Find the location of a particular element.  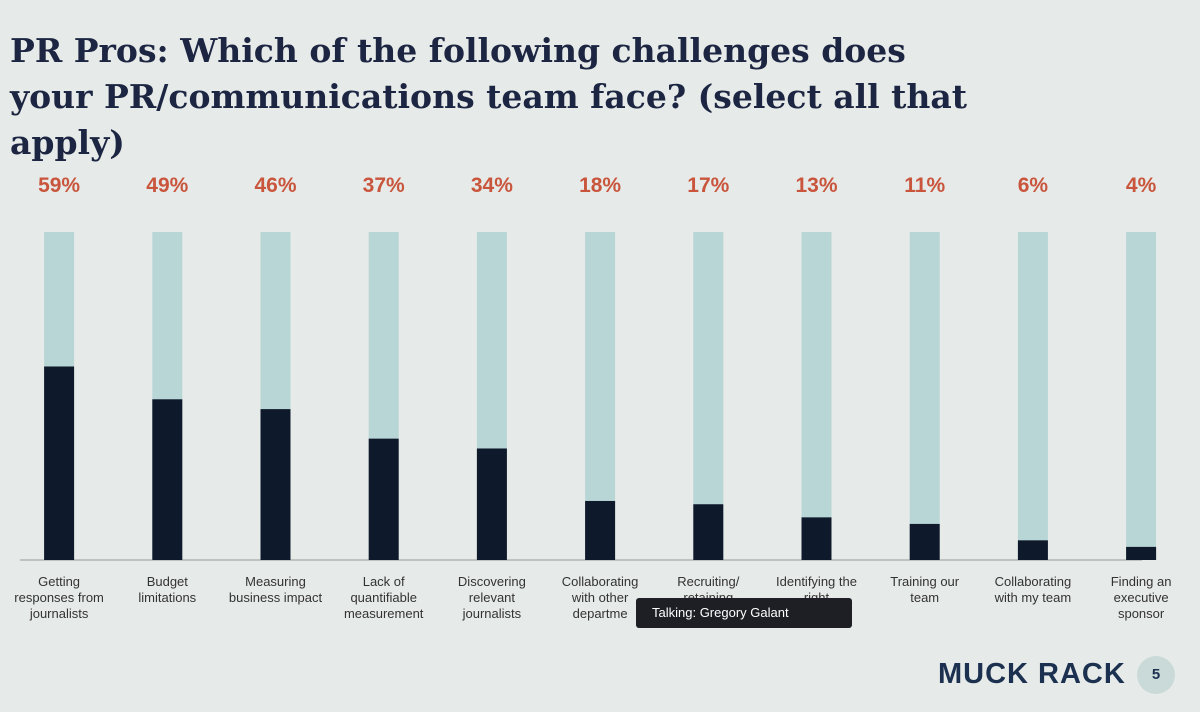

value-label: 4% is located at coordinates (1141, 185).